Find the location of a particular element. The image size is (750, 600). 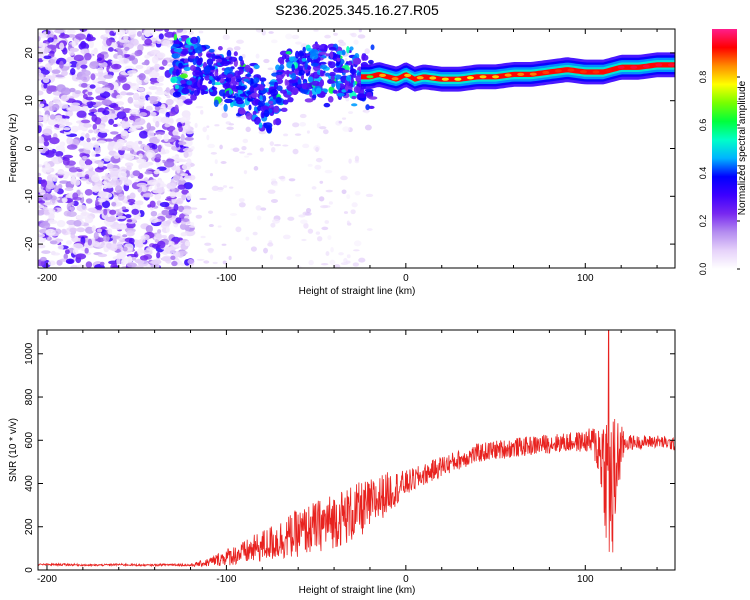

y-tick-label: 0 is located at coordinates (29, 570).